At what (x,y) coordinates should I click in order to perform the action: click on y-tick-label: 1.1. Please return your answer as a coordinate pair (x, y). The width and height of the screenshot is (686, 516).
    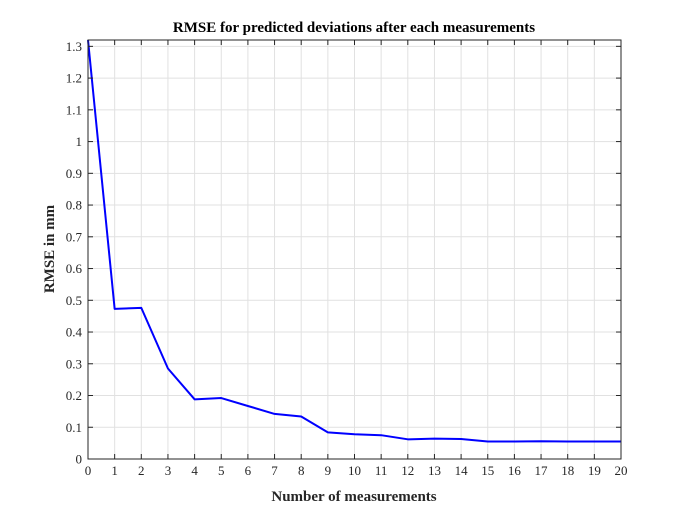
    Looking at the image, I should click on (74, 109).